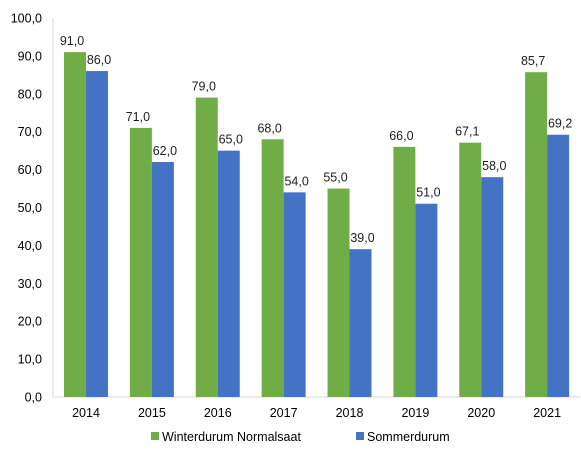 The image size is (581, 452). What do you see at coordinates (30, 170) in the screenshot?
I see `y-tick-label: 60,0` at bounding box center [30, 170].